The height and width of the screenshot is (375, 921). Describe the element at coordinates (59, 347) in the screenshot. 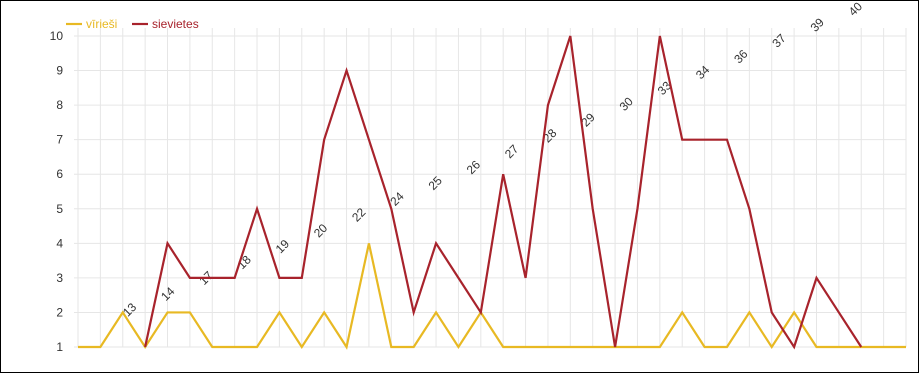

I see `y-tick-label: 1` at that location.